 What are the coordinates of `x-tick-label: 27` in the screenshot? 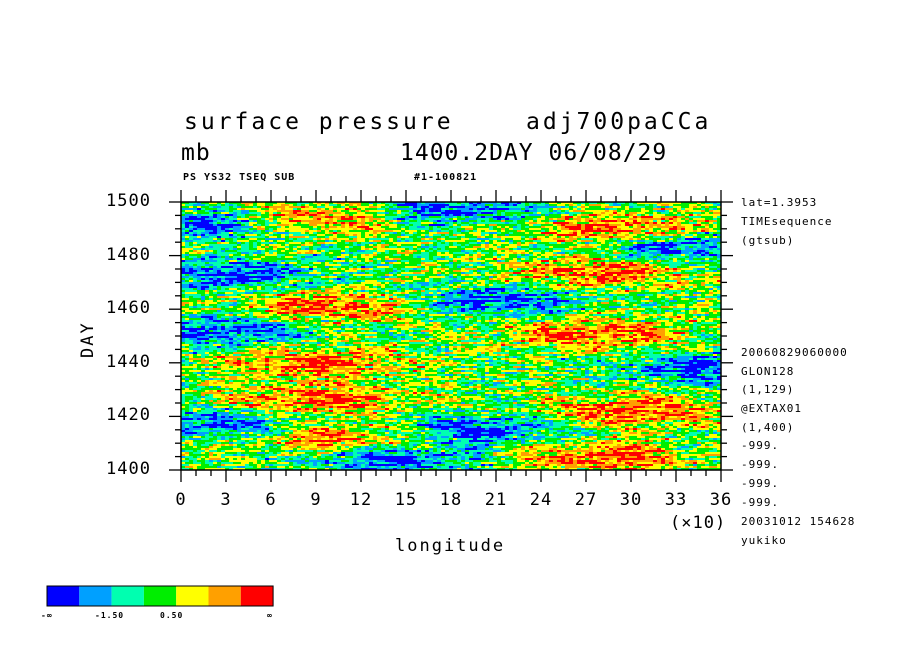 It's located at (586, 500).